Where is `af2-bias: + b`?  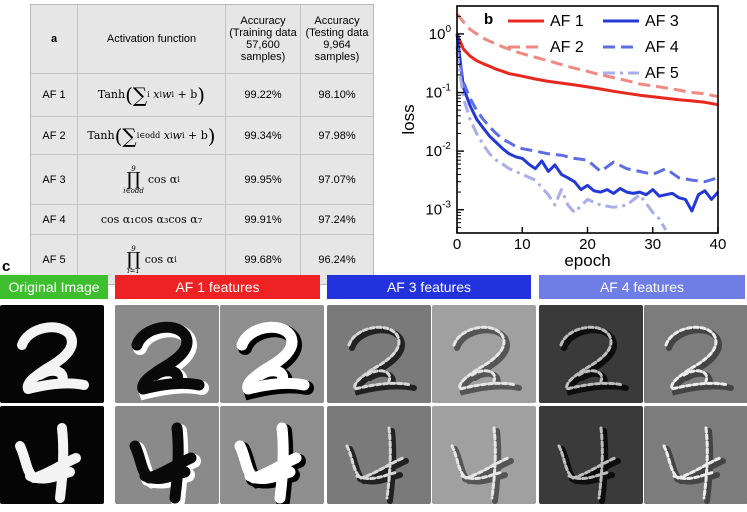
af2-bias: + b is located at coordinates (198, 135).